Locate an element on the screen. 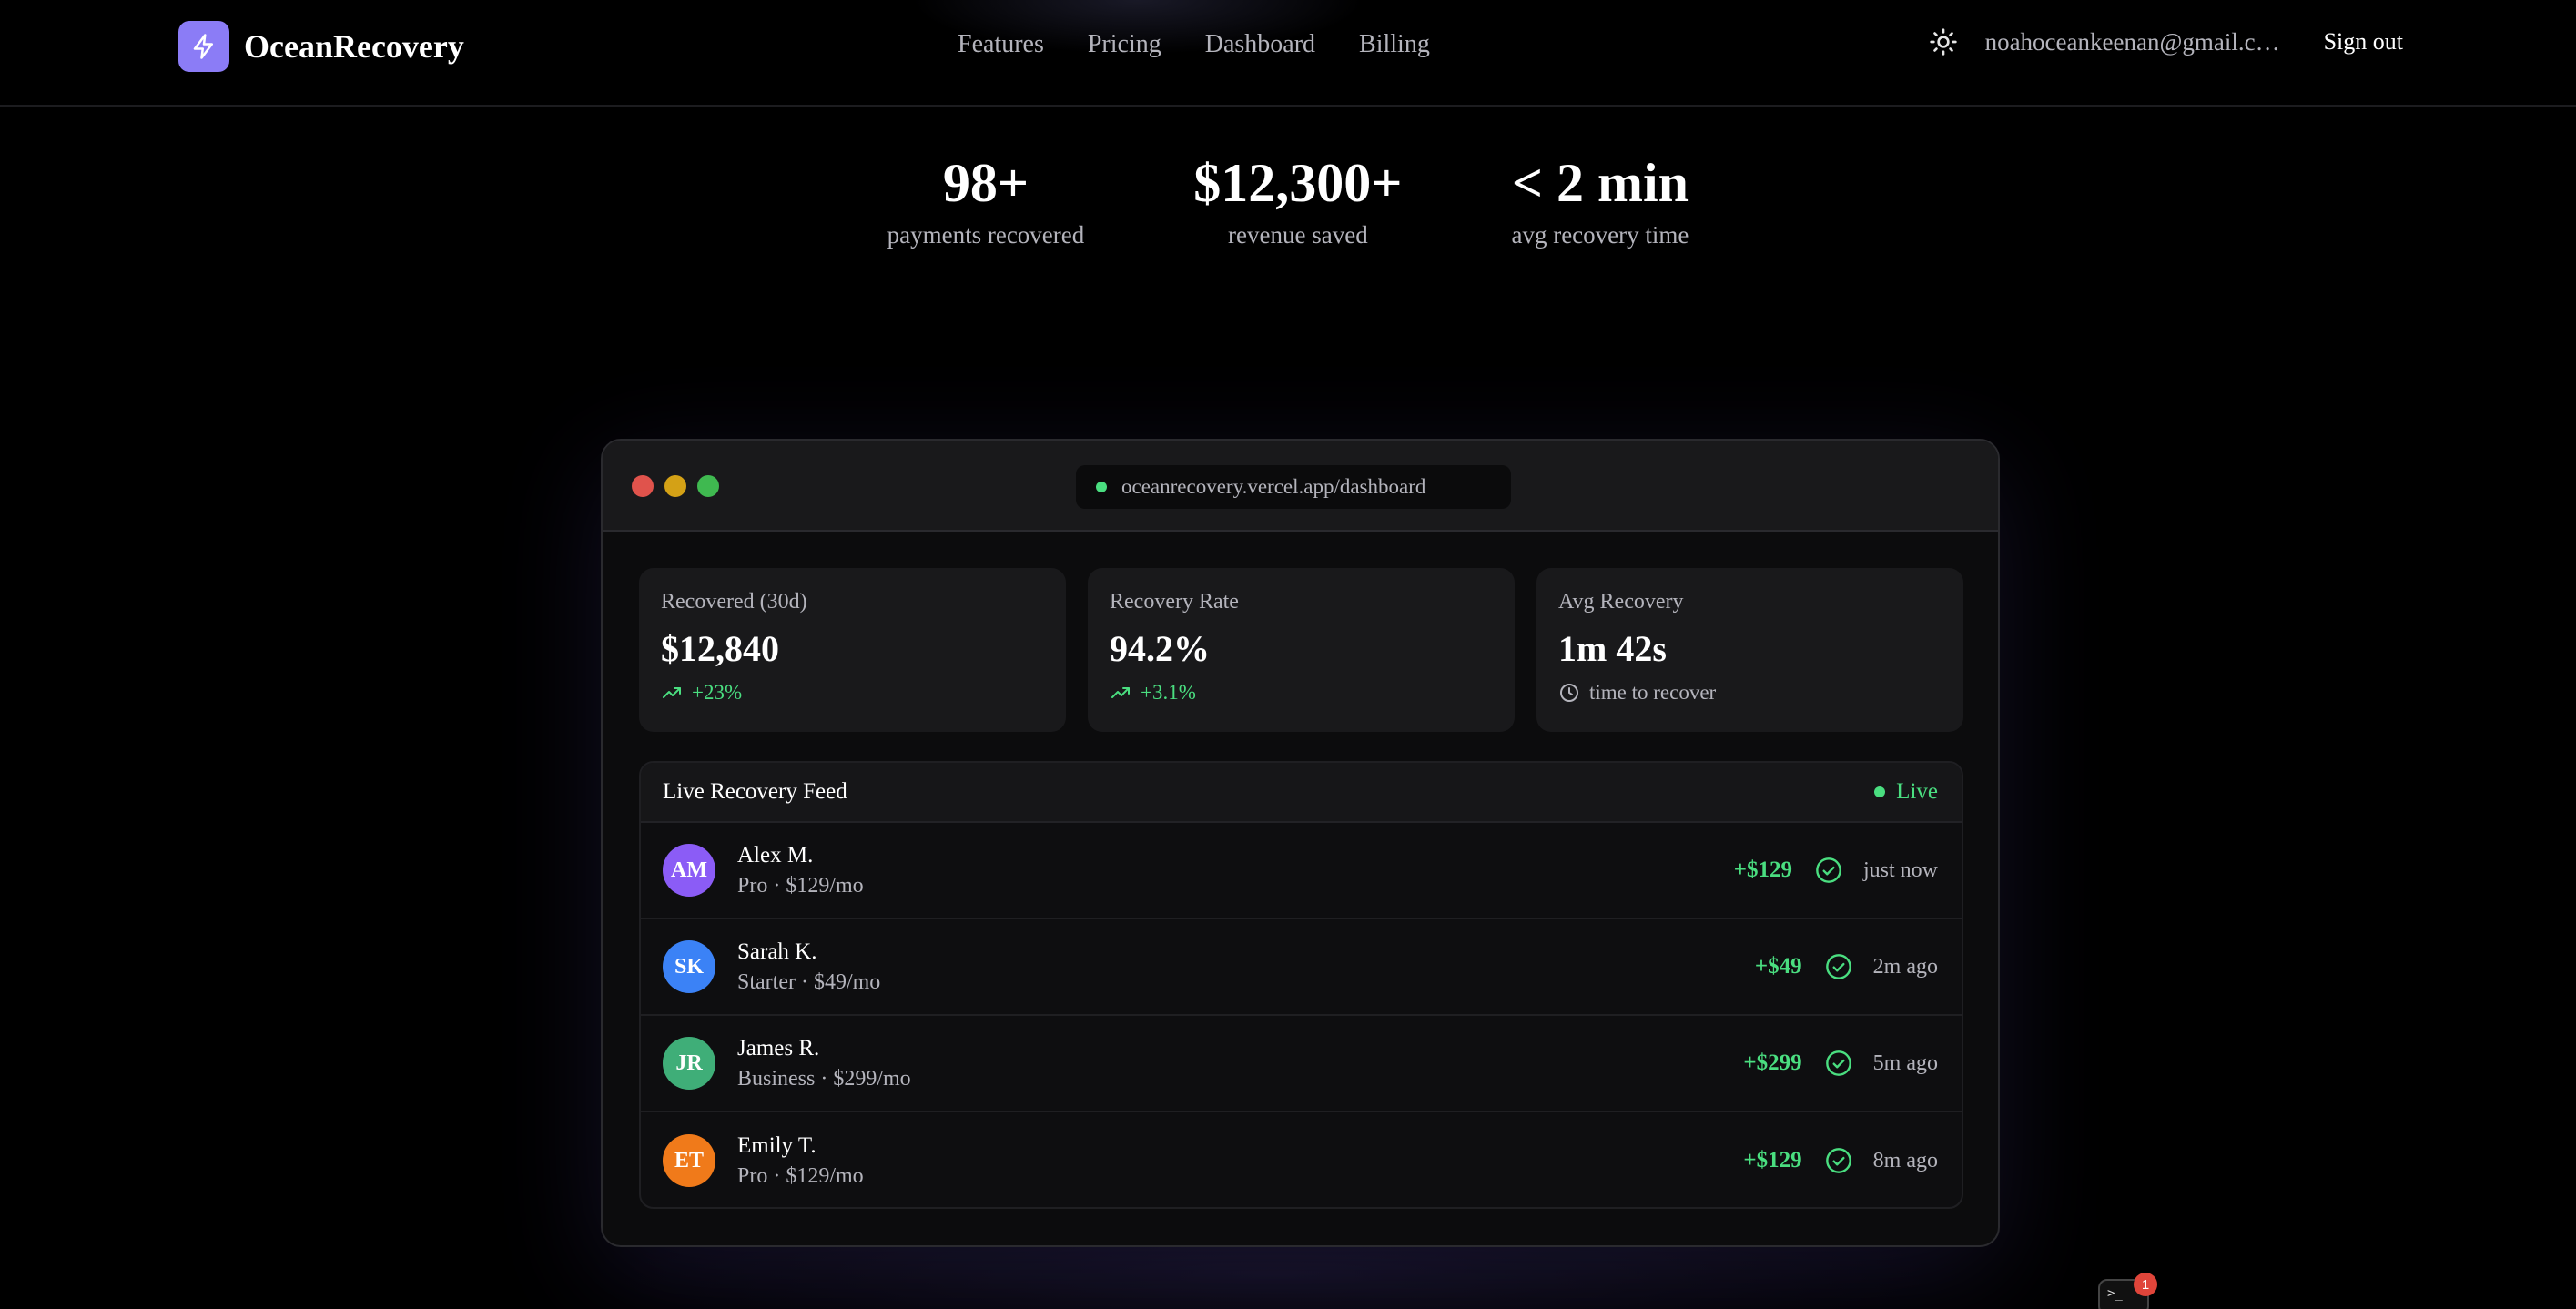 This screenshot has width=2576, height=1309. header-actions: noahoceankeenan@gmail.com Sign out is located at coordinates (2166, 41).